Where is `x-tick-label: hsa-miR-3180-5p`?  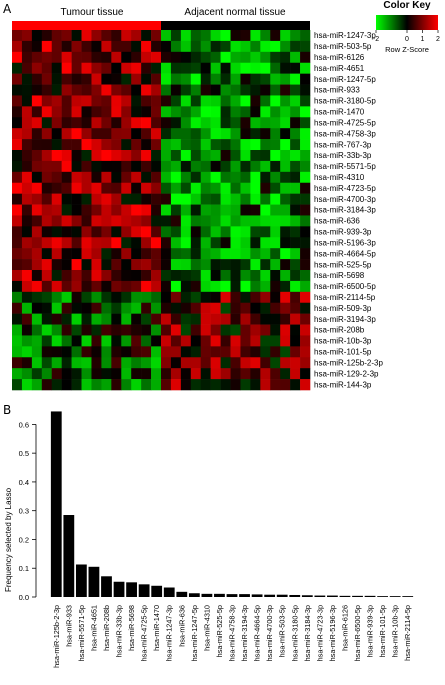
x-tick-label: hsa-miR-3180-5p is located at coordinates (294, 633).